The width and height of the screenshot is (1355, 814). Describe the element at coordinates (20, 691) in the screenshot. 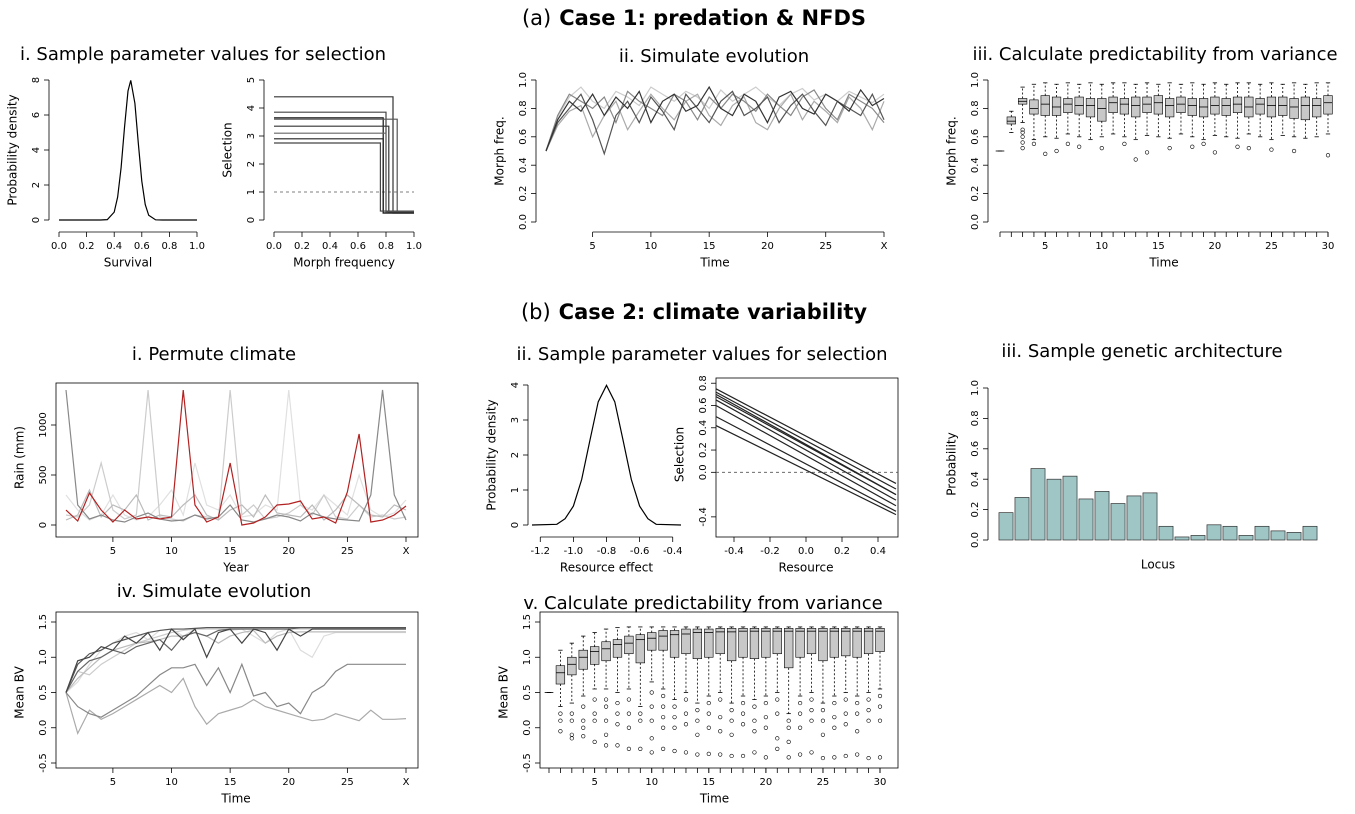

I see `y-axis-label: Mean BV` at that location.